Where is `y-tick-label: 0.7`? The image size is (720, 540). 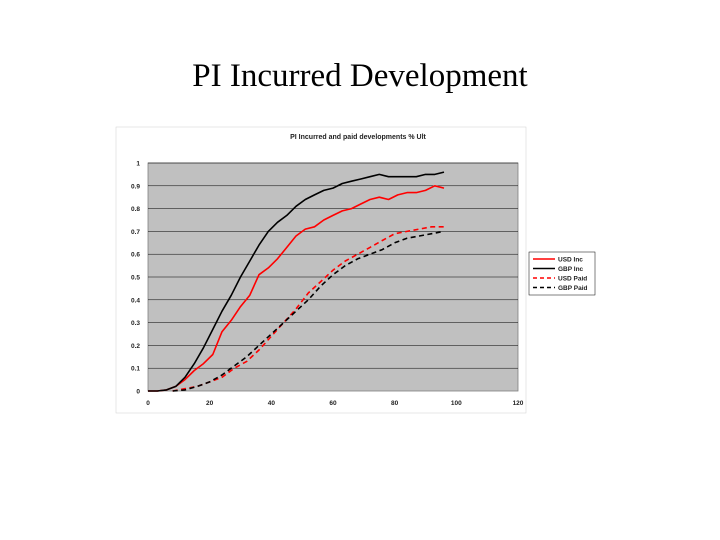 y-tick-label: 0.7 is located at coordinates (135, 232).